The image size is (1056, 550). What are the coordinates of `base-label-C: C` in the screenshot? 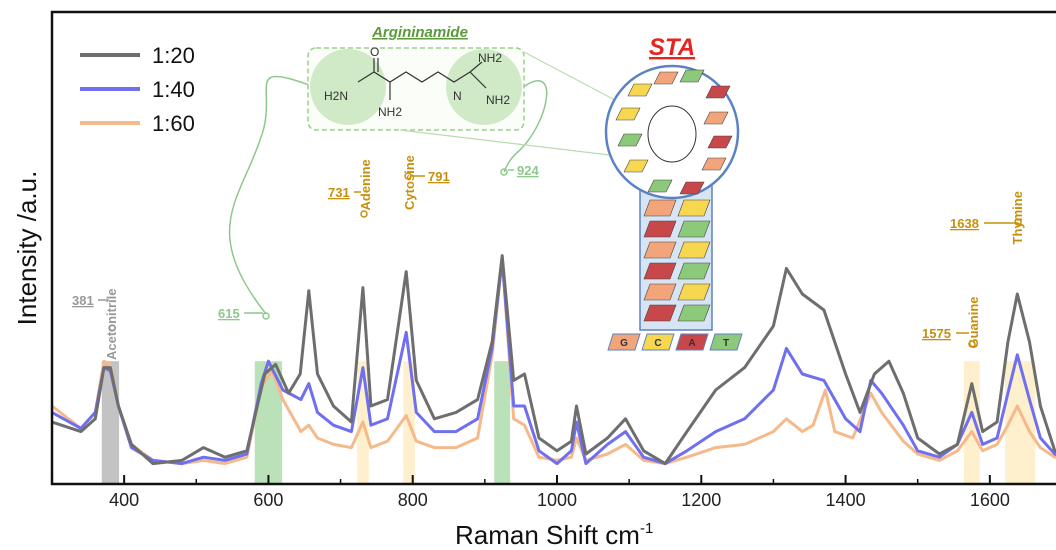 It's located at (657, 343).